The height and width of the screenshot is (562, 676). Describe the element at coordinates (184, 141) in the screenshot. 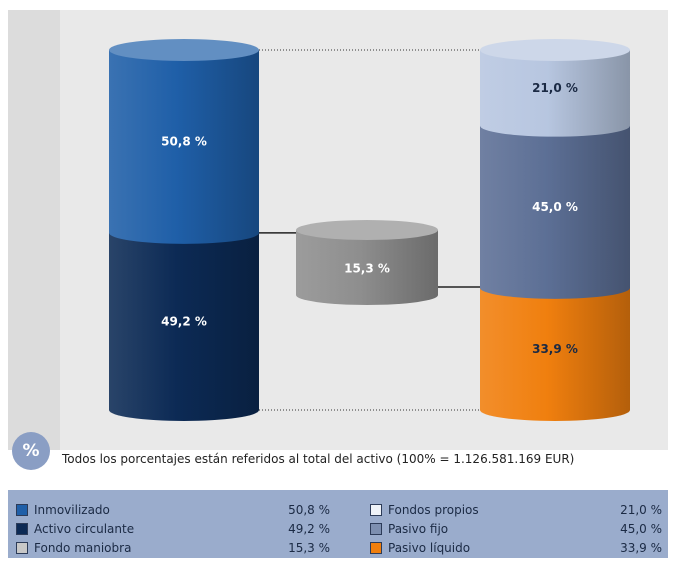

I see `data-label: 50,8 %` at that location.